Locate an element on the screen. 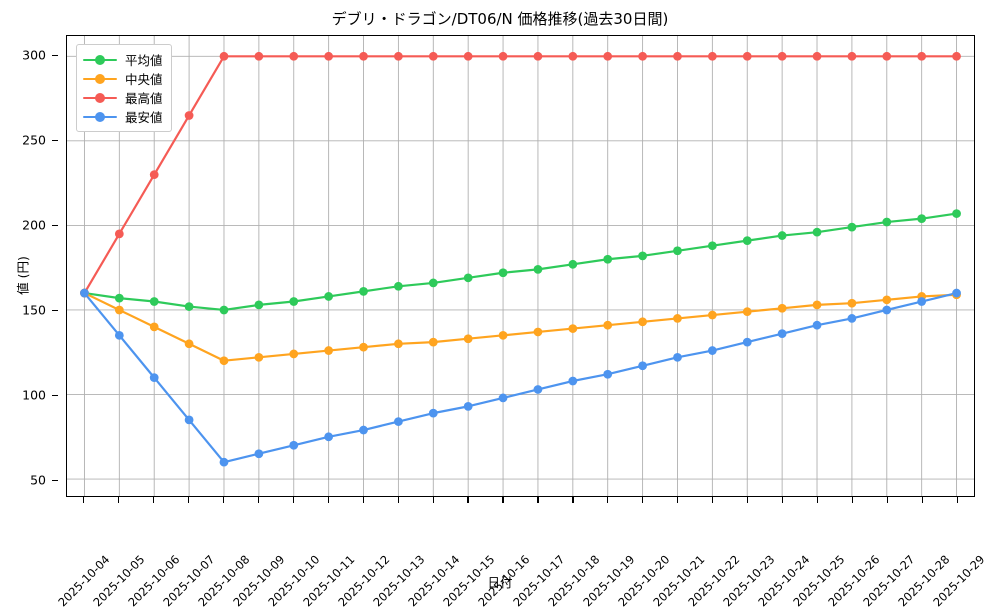 Image resolution: width=1000 pixels, height=609 pixels. legend-item-1: 平均値 is located at coordinates (123, 59).